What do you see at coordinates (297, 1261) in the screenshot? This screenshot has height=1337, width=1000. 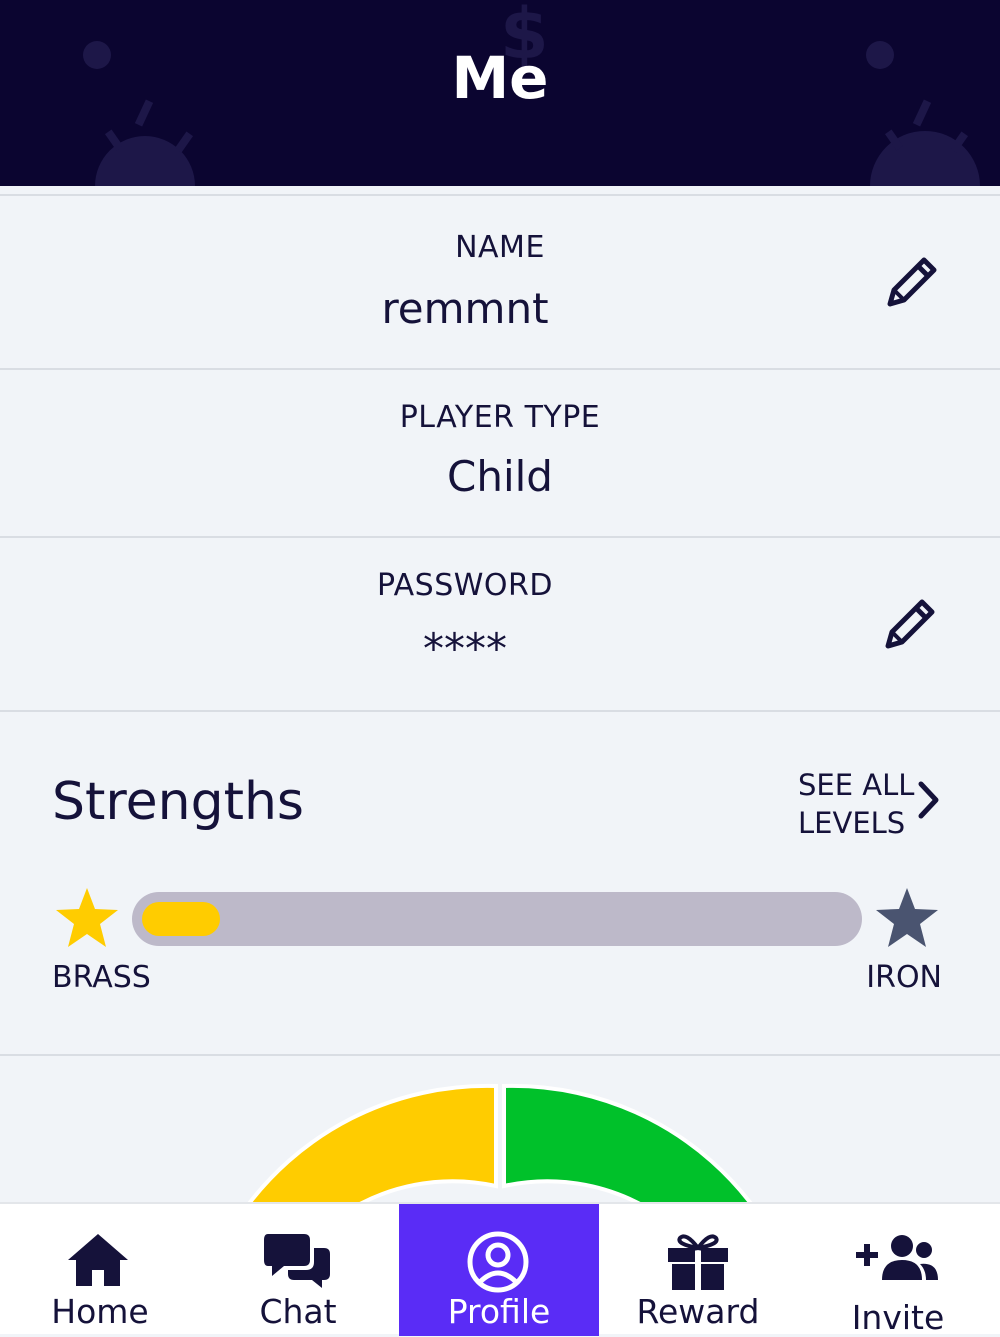 I see `chat-icon` at bounding box center [297, 1261].